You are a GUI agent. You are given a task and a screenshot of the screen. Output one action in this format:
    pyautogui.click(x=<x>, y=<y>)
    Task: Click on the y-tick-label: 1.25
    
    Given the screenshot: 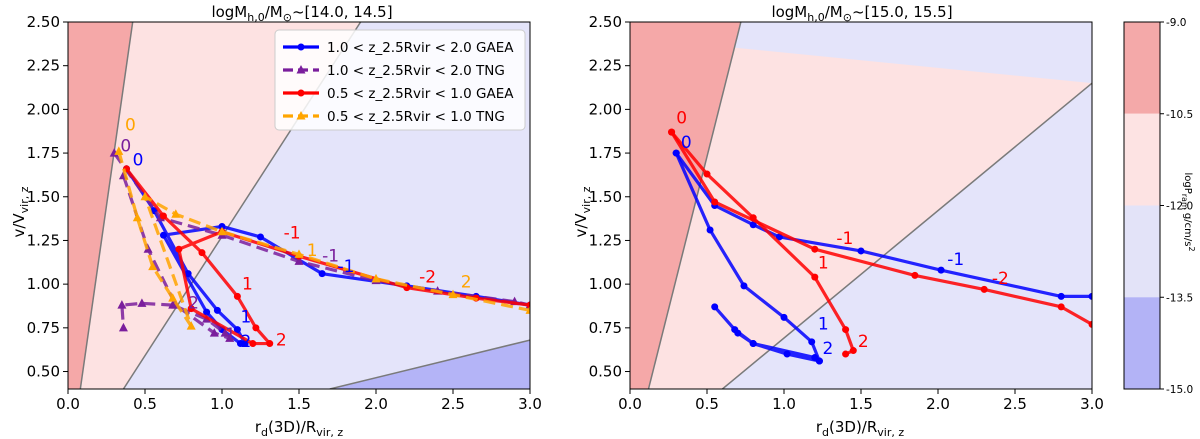 What is the action you would take?
    pyautogui.click(x=43, y=240)
    